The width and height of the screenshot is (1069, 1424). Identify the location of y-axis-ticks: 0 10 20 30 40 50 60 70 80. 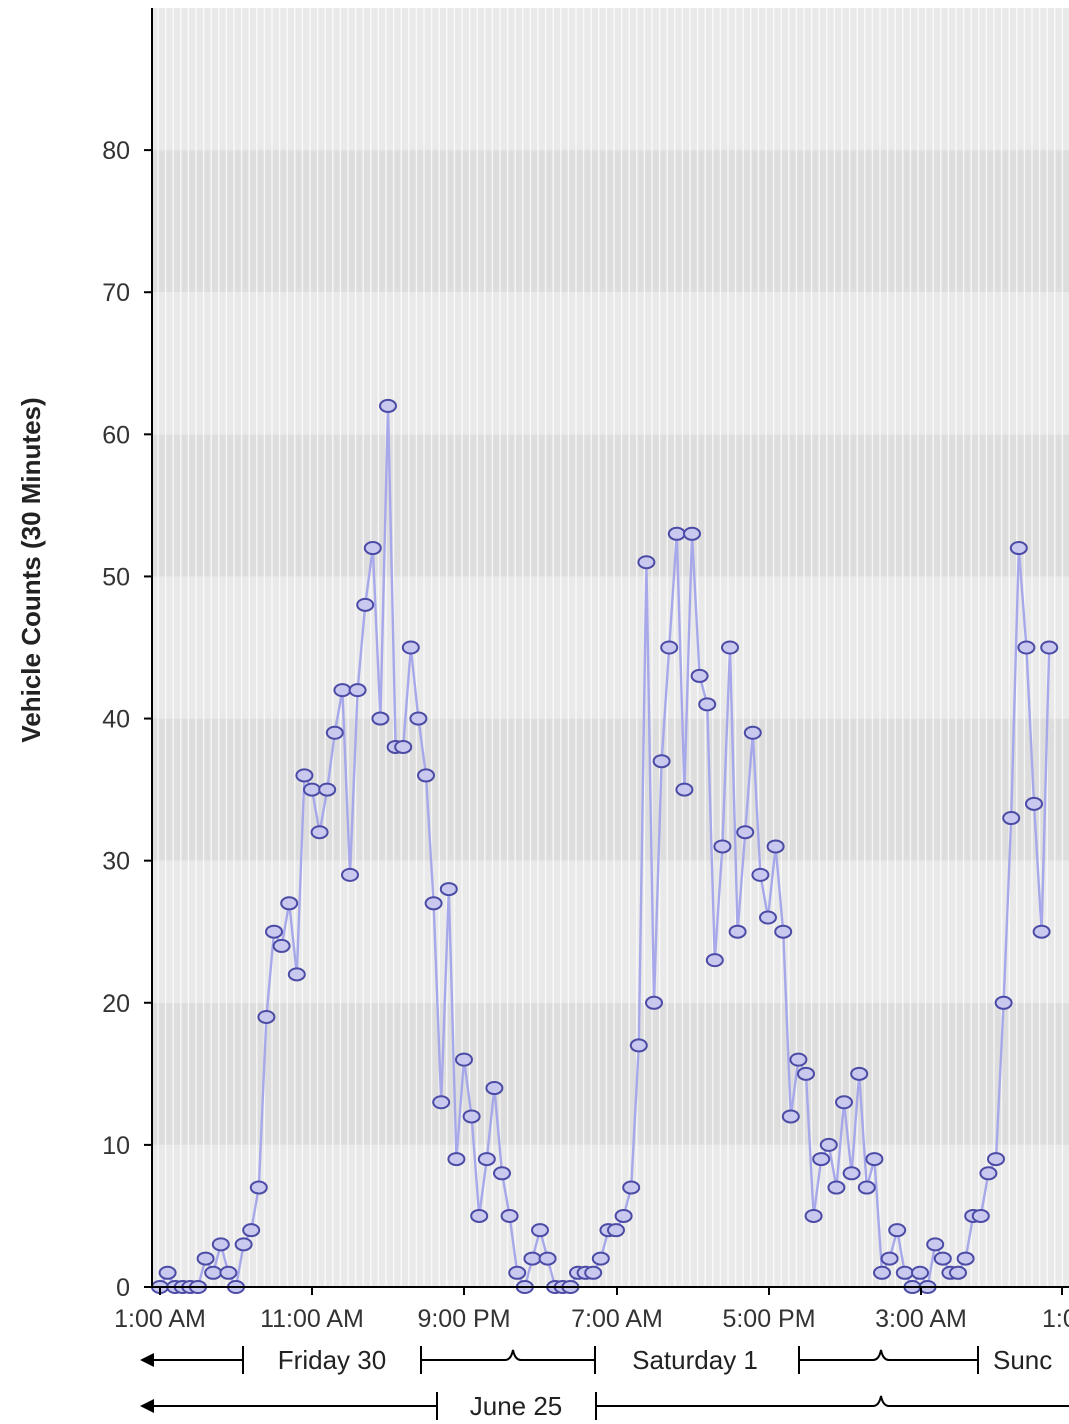
(127, 719).